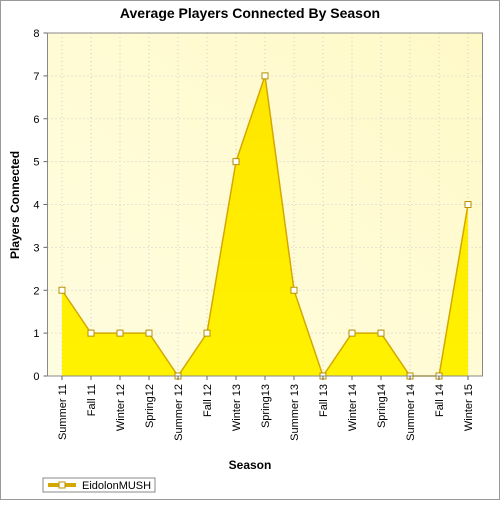 The width and height of the screenshot is (500, 505). What do you see at coordinates (36, 291) in the screenshot?
I see `y-tick-label: 2` at bounding box center [36, 291].